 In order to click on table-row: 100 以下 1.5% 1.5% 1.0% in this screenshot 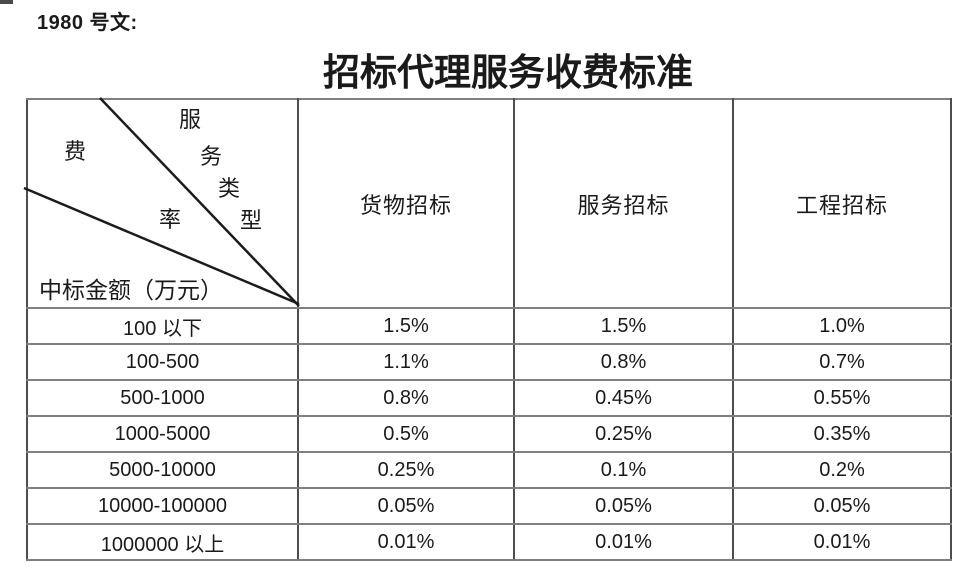, I will do `click(489, 326)`.